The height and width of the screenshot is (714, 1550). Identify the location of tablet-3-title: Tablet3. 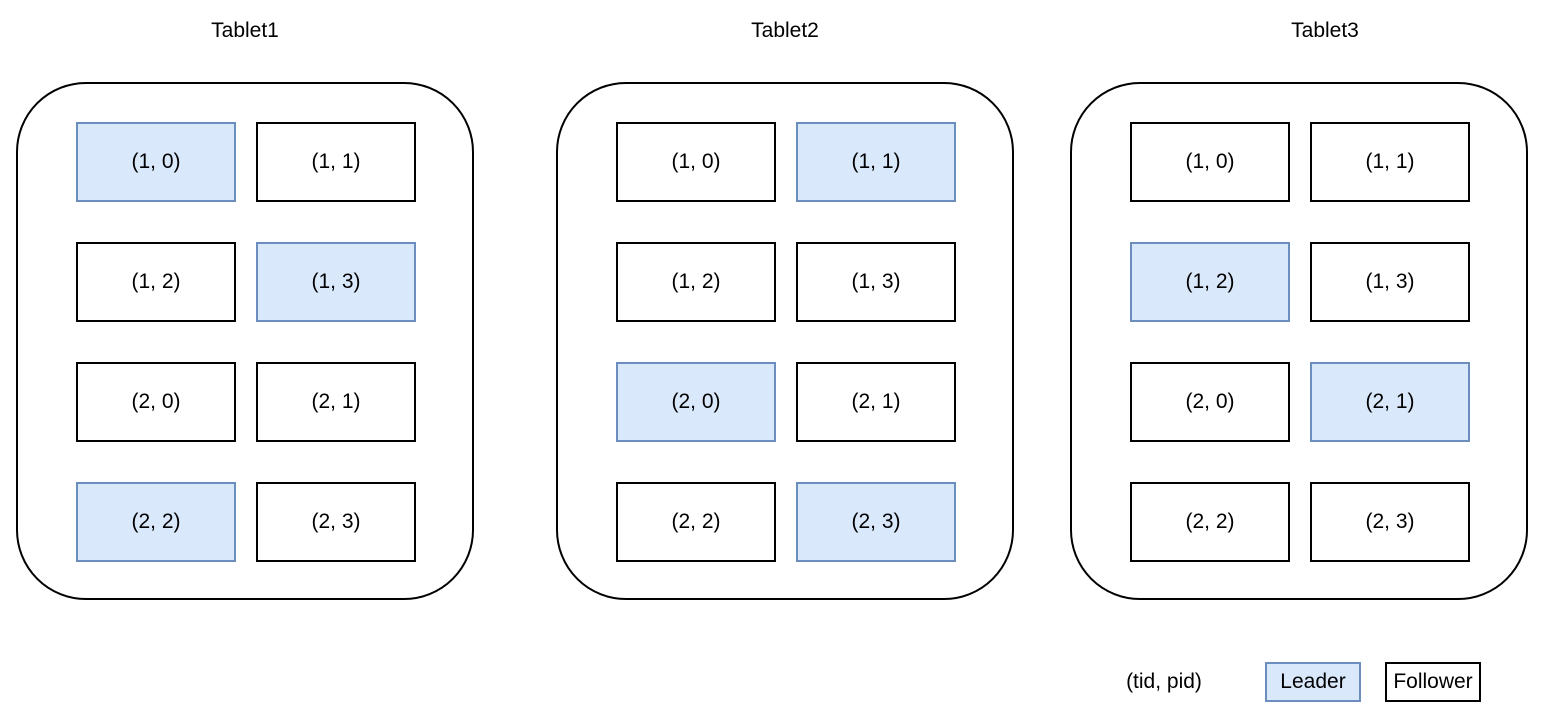
(1325, 30).